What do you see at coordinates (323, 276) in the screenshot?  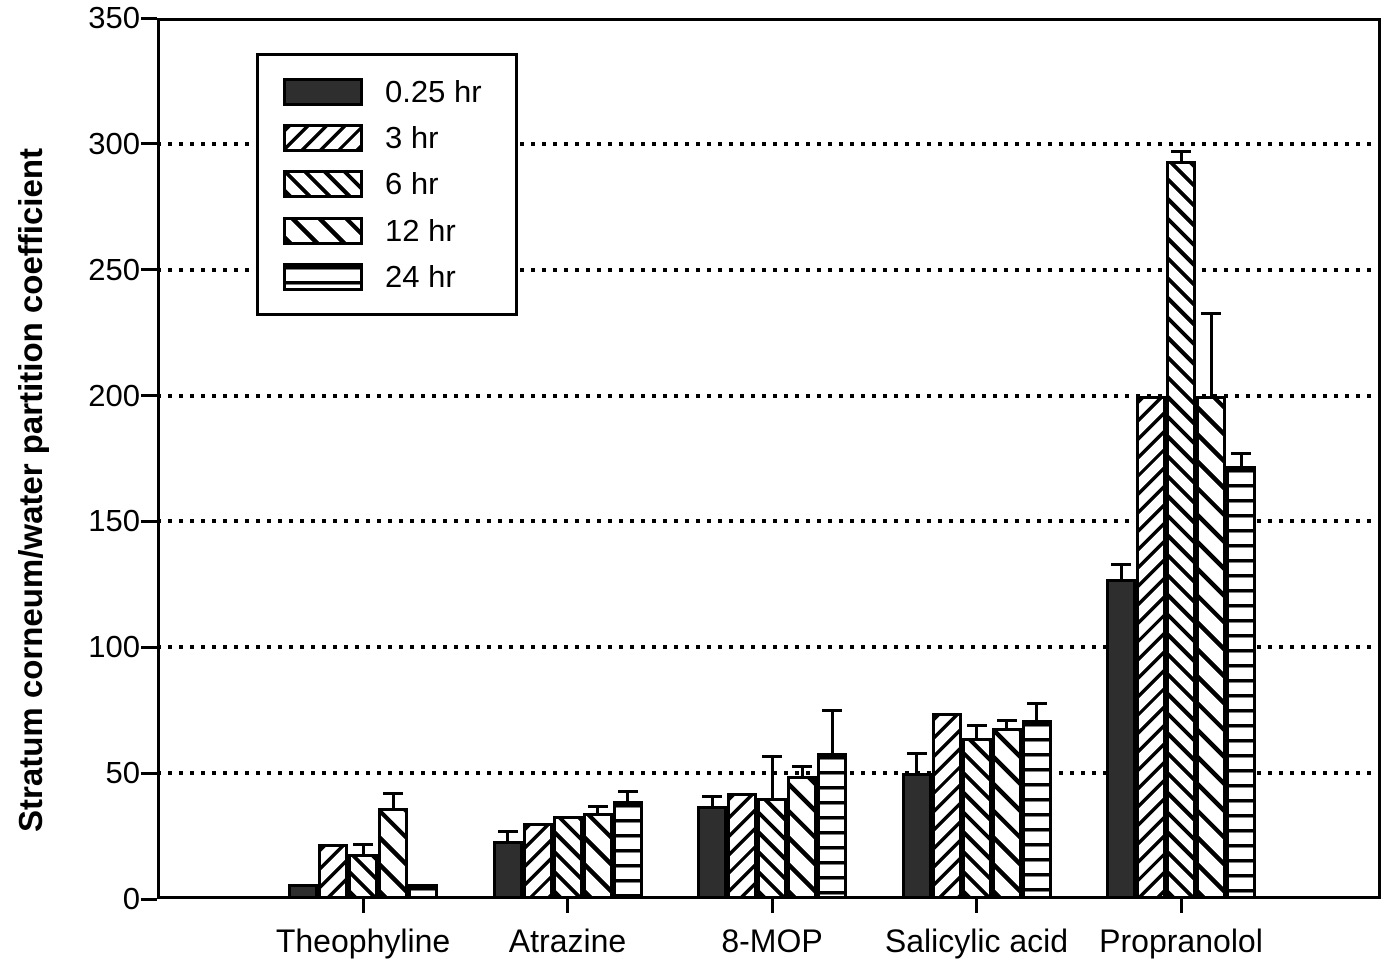 I see `legend-swatch-24-hr` at bounding box center [323, 276].